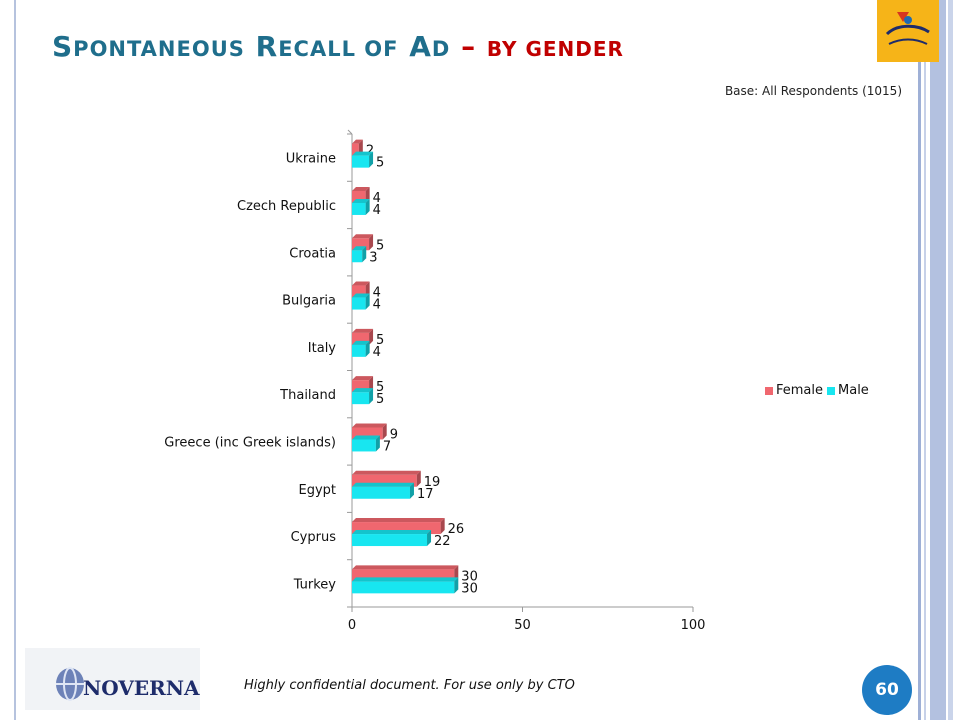 The width and height of the screenshot is (960, 720). Describe the element at coordinates (314, 537) in the screenshot. I see `category-label: Cyprus` at that location.